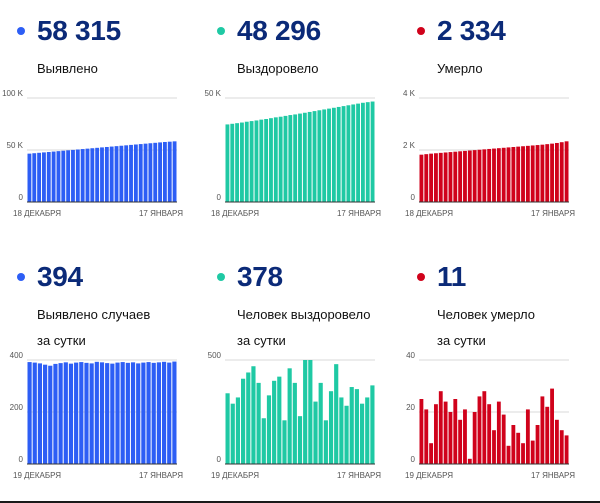  Describe the element at coordinates (410, 355) in the screenshot. I see `y-tick-label: 40` at that location.